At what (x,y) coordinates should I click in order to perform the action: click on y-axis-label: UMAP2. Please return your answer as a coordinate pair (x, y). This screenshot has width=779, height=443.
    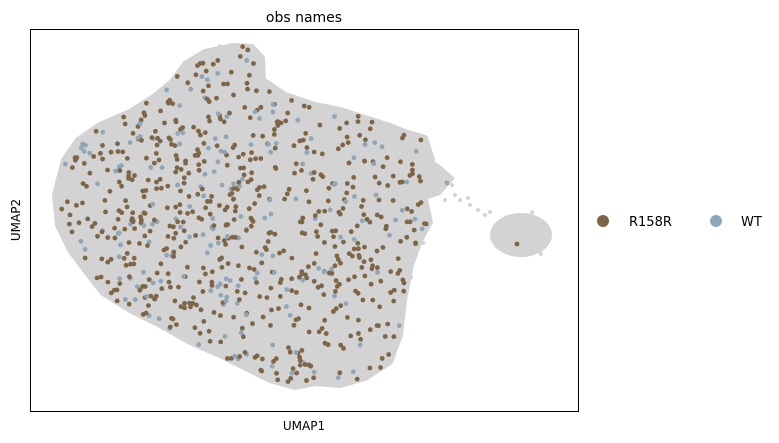
    Looking at the image, I should click on (16, 220).